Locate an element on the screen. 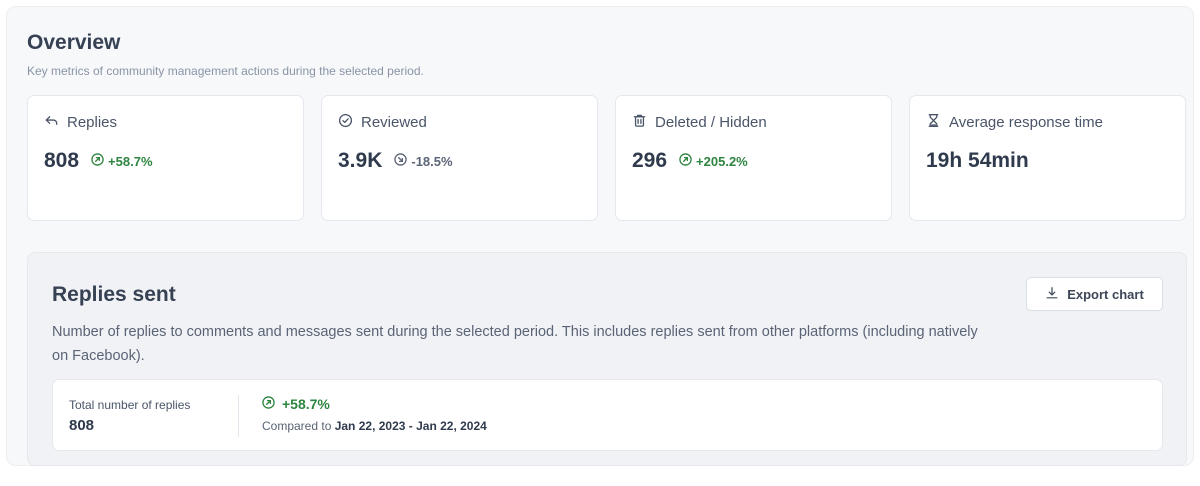 The image size is (1200, 486). metric-value: 296 is located at coordinates (650, 160).